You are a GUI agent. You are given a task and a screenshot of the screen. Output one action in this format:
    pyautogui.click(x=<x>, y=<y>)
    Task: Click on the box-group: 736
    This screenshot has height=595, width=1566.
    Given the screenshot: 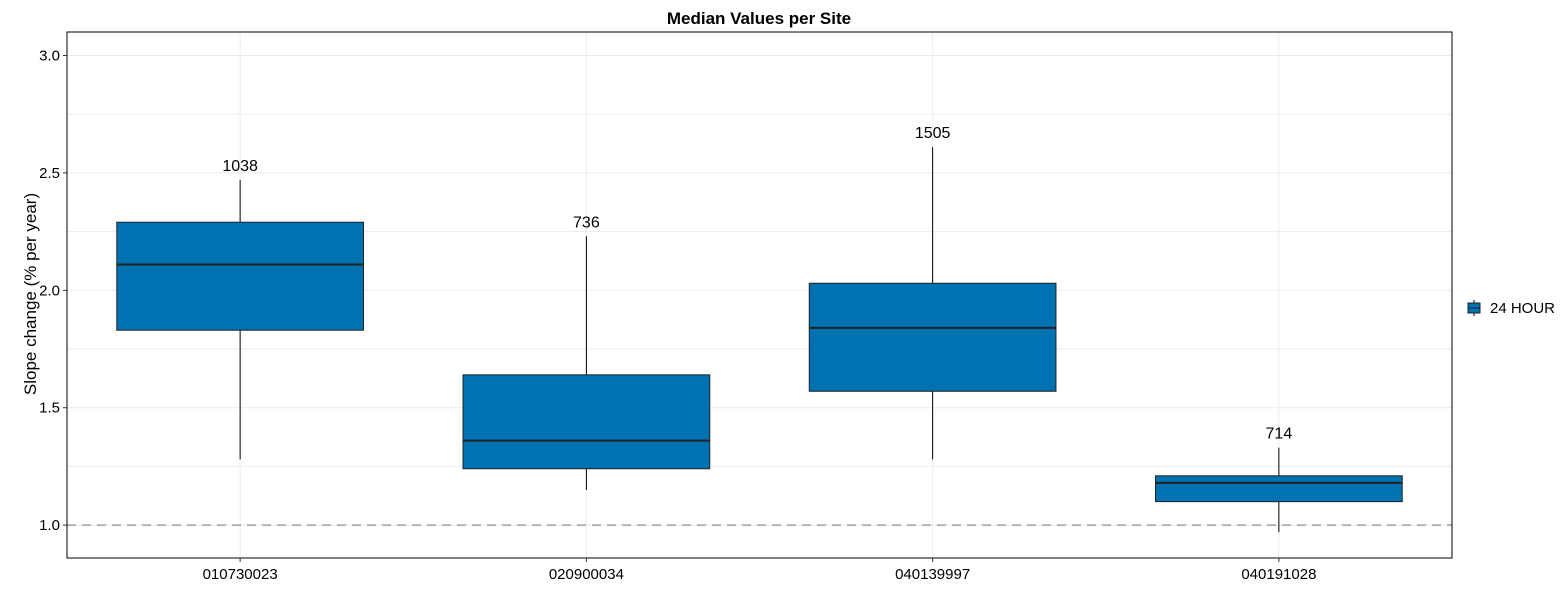 What is the action you would take?
    pyautogui.click(x=586, y=352)
    